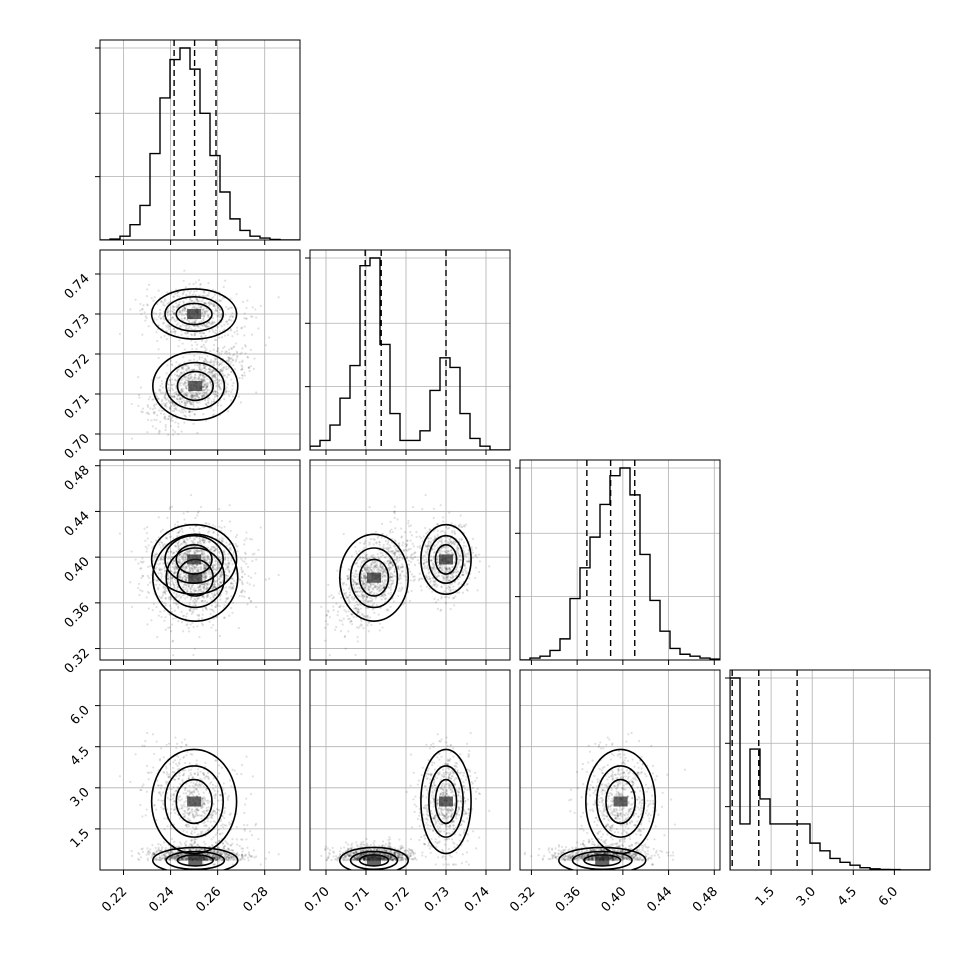 The height and width of the screenshot is (975, 970). Describe the element at coordinates (181, 356) in the screenshot. I see `panel-1-0: 0.700.710.720.730.74` at that location.